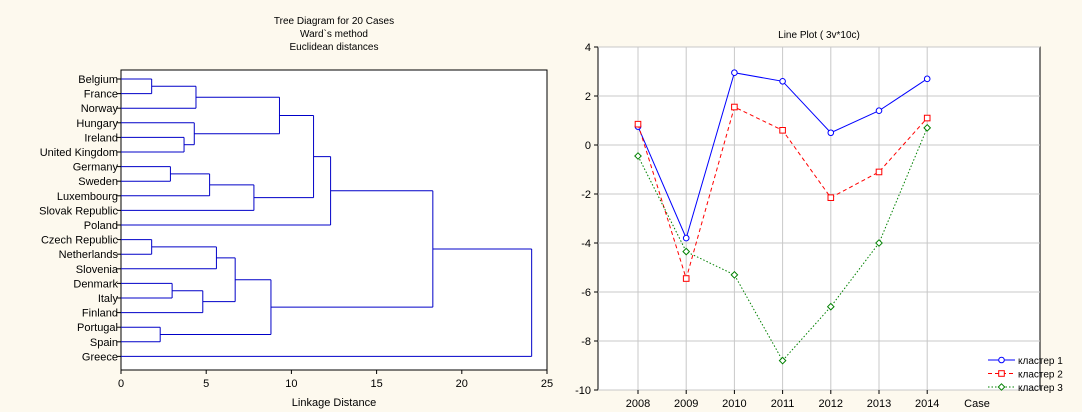 The height and width of the screenshot is (417, 1082). Describe the element at coordinates (819, 35) in the screenshot. I see `chart-title: Line Plot ( 3v*10c)` at that location.